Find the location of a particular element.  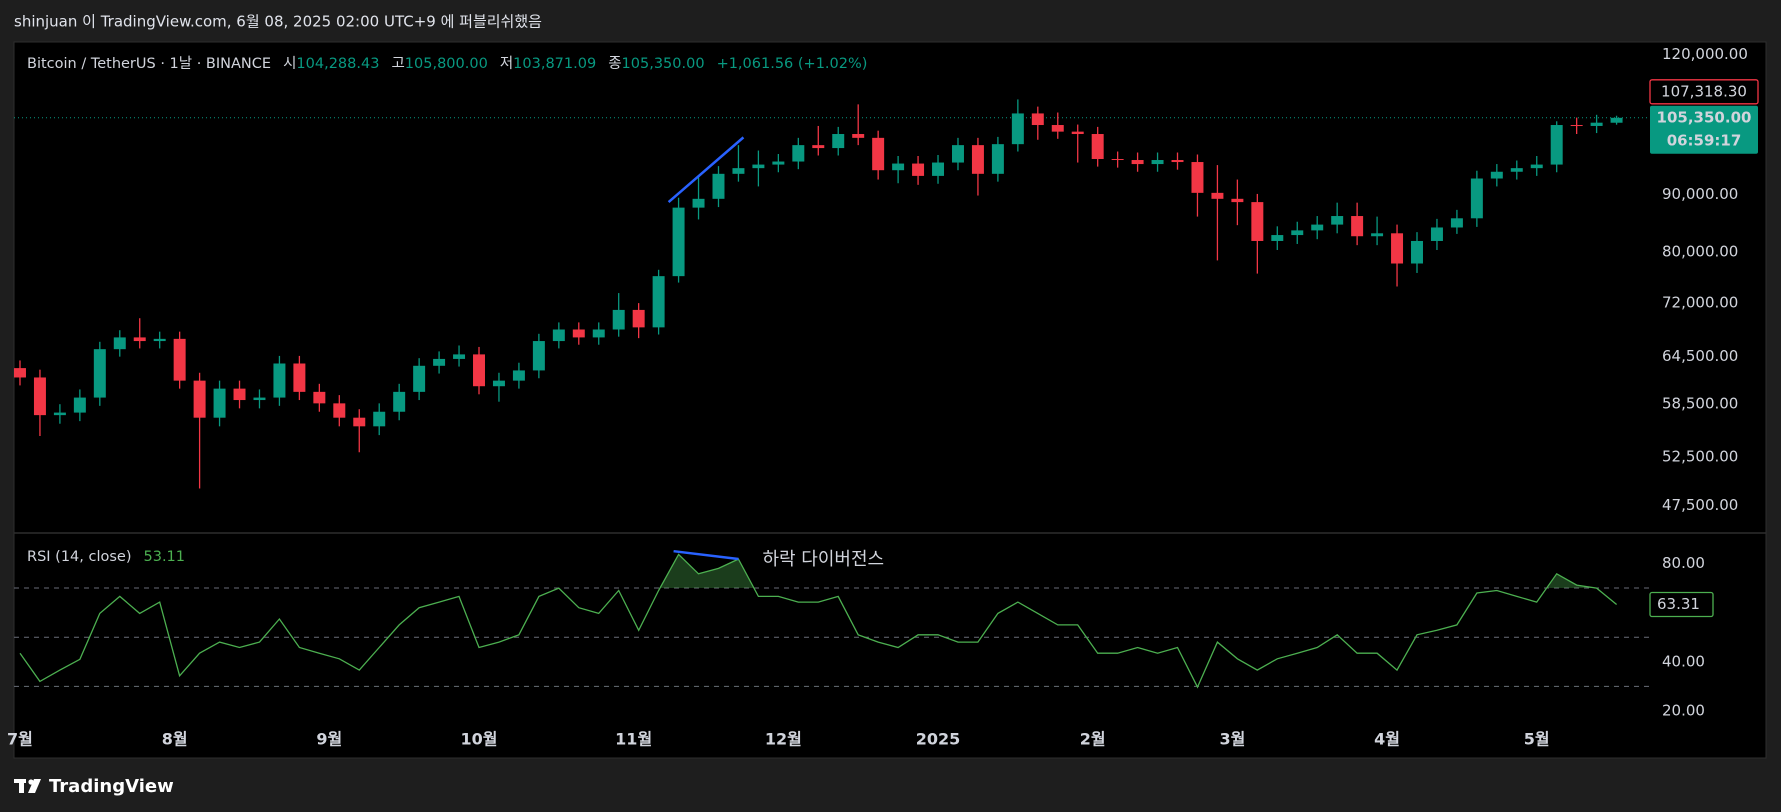

legend-value: 103,871.09 is located at coordinates (554, 64).